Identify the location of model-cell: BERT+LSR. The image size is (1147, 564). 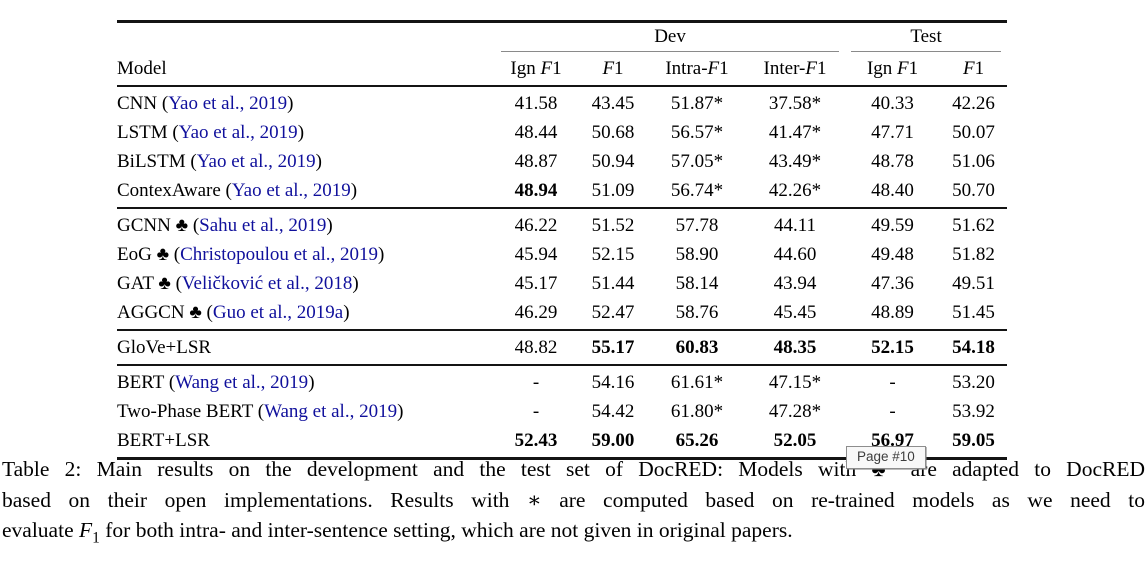
(163, 440).